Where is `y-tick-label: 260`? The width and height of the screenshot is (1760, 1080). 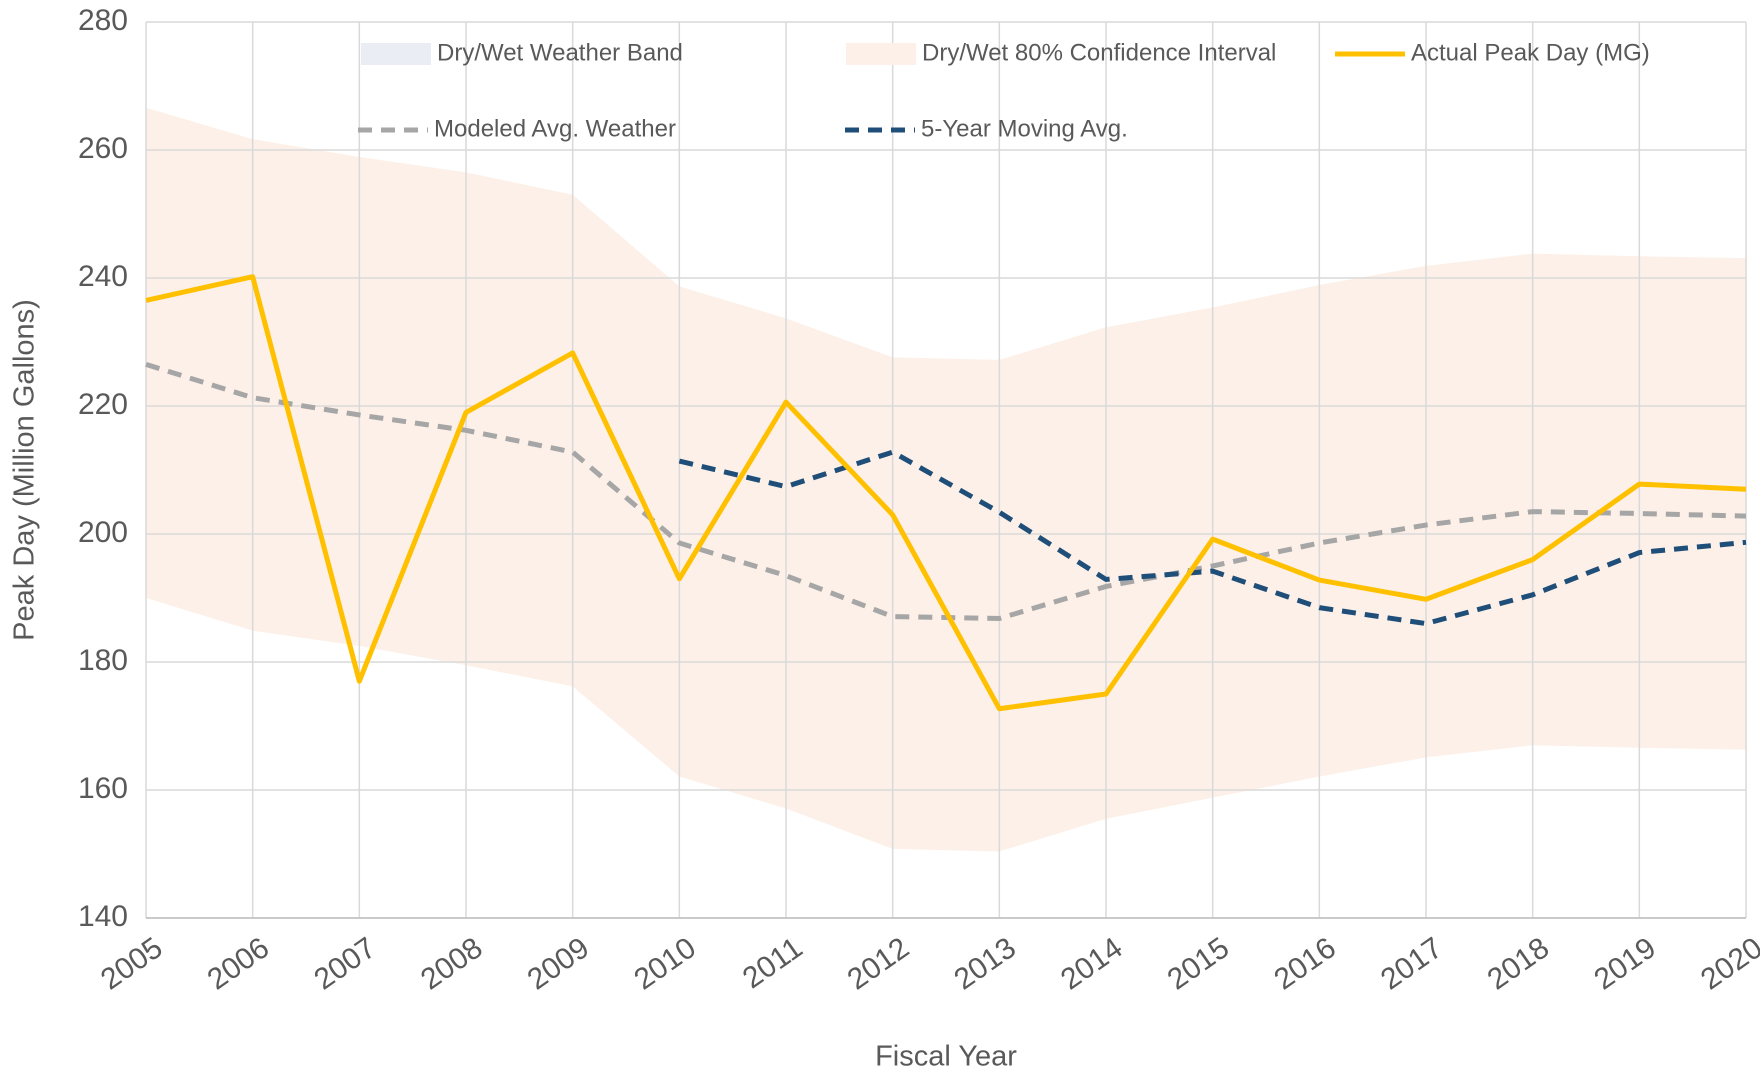 y-tick-label: 260 is located at coordinates (103, 148).